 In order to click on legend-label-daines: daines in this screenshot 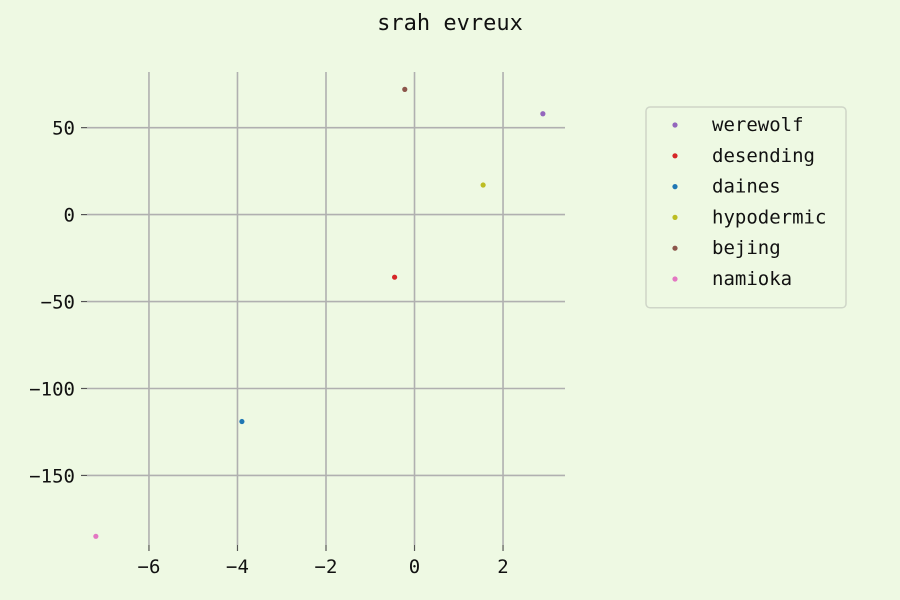, I will do `click(746, 187)`.